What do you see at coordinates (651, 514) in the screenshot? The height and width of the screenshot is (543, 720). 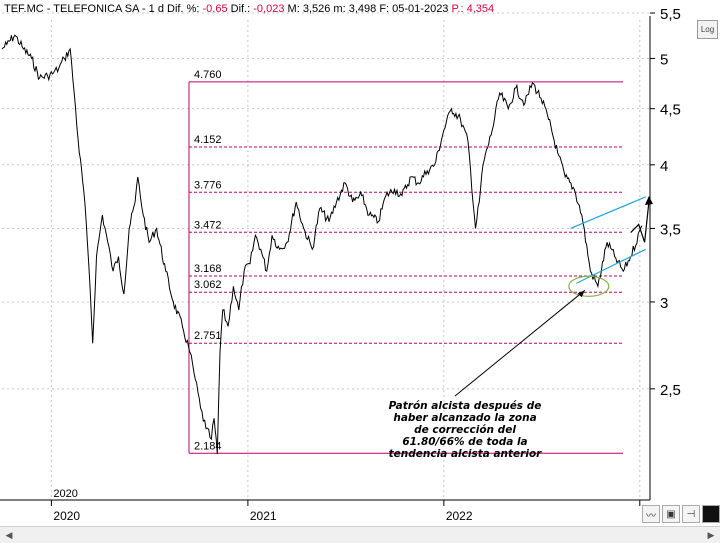 I see `wave-tool-icon: 〰` at bounding box center [651, 514].